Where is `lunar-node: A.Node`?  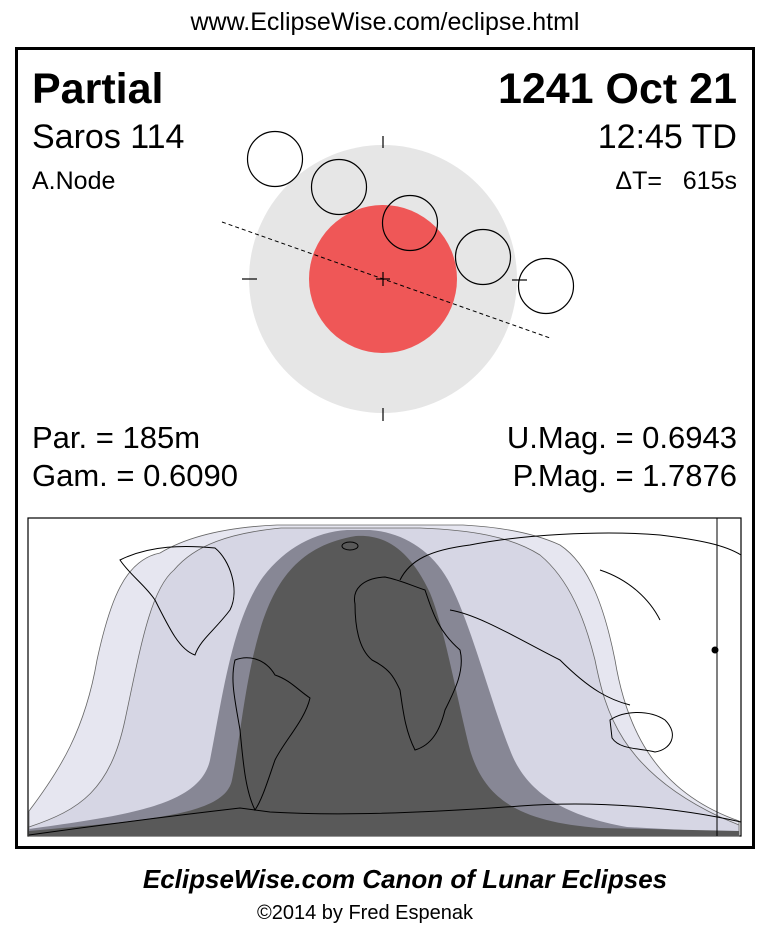 lunar-node: A.Node is located at coordinates (74, 181).